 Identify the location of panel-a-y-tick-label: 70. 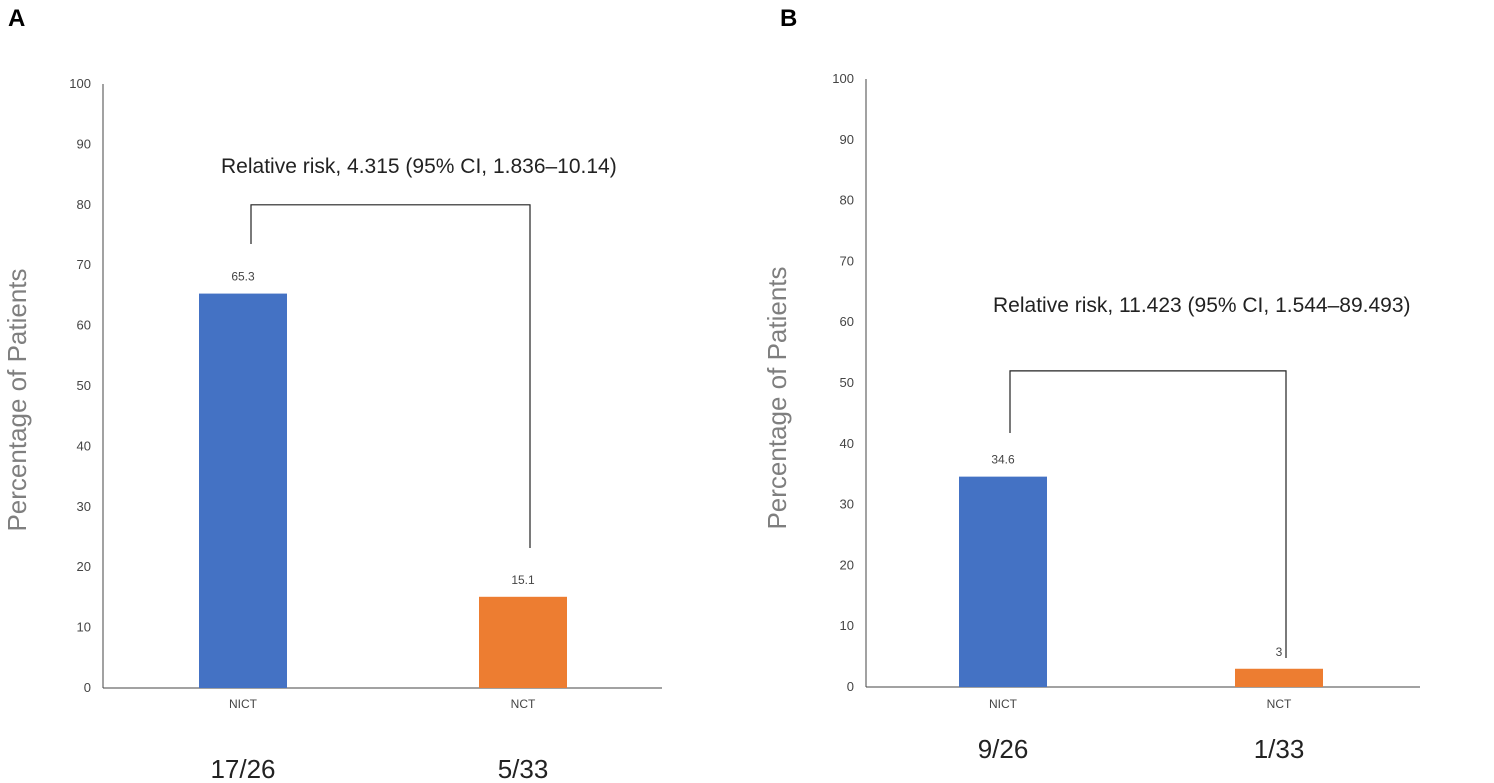
(84, 264).